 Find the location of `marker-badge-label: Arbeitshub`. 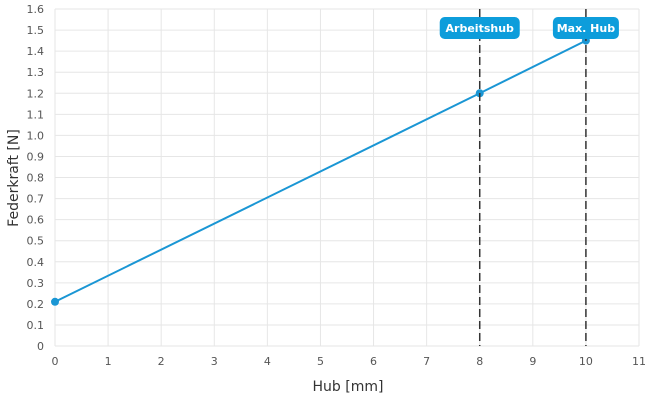

marker-badge-label: Arbeitshub is located at coordinates (480, 28).